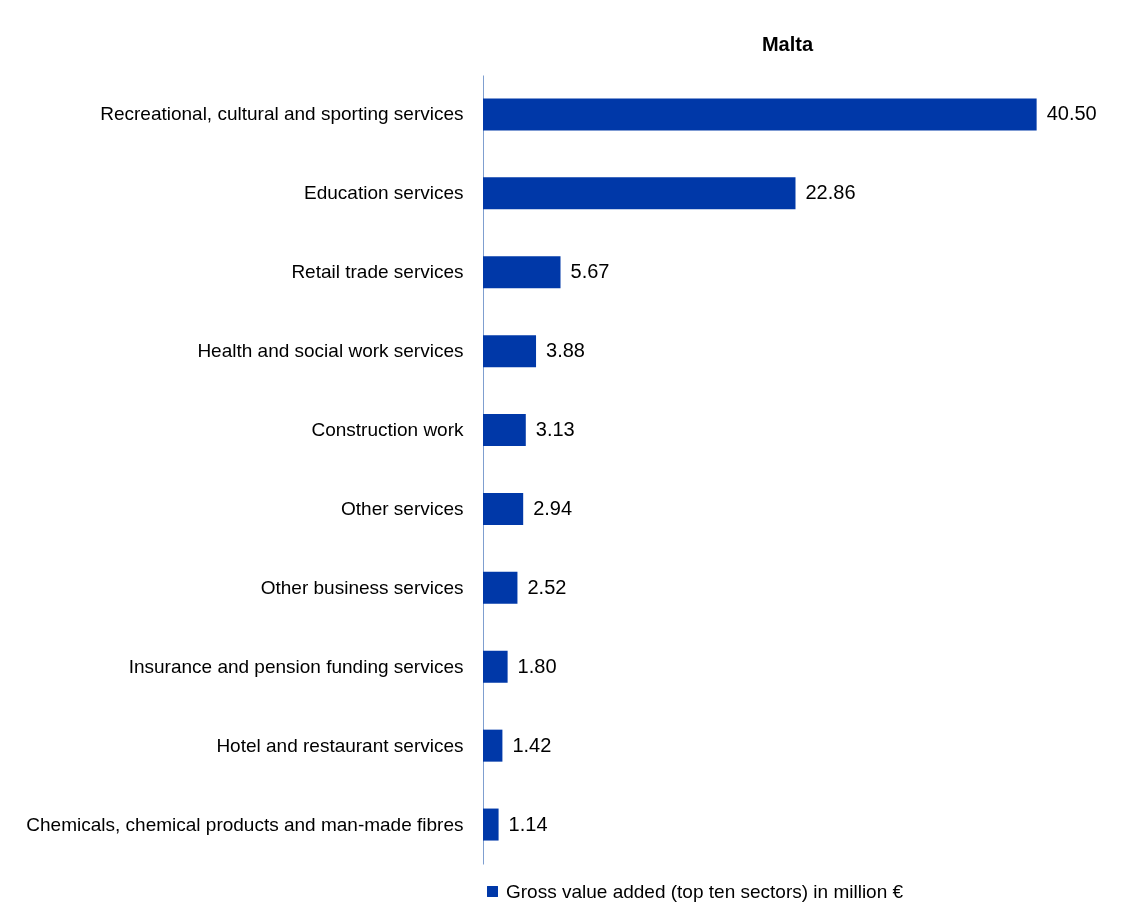 This screenshot has width=1132, height=917. I want to click on data-label: 1.80, so click(537, 665).